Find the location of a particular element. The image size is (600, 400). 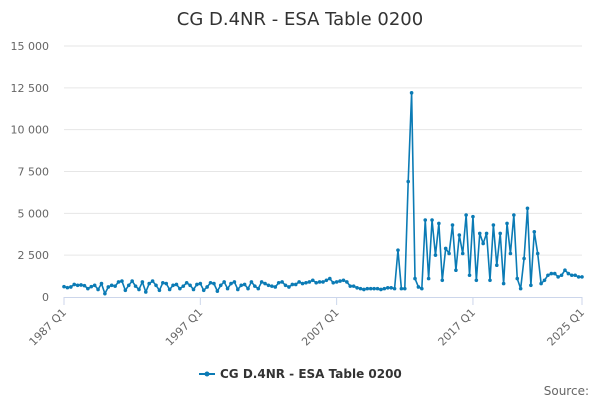

legend: CG D.4NR - ESA Table 0200 is located at coordinates (300, 374).